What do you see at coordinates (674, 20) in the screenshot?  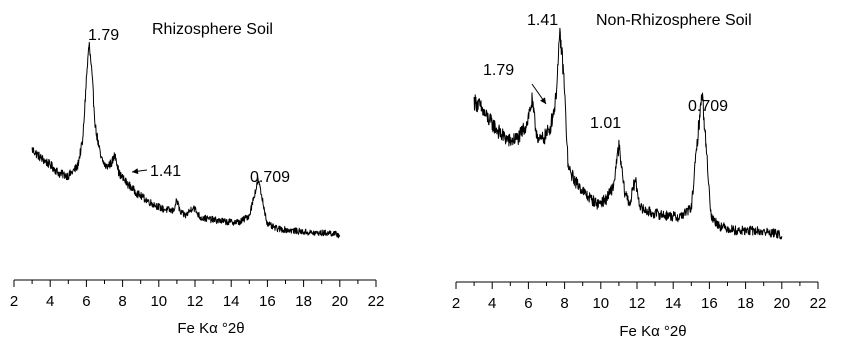 I see `chart-title: Non-Rhizosphere Soil` at bounding box center [674, 20].